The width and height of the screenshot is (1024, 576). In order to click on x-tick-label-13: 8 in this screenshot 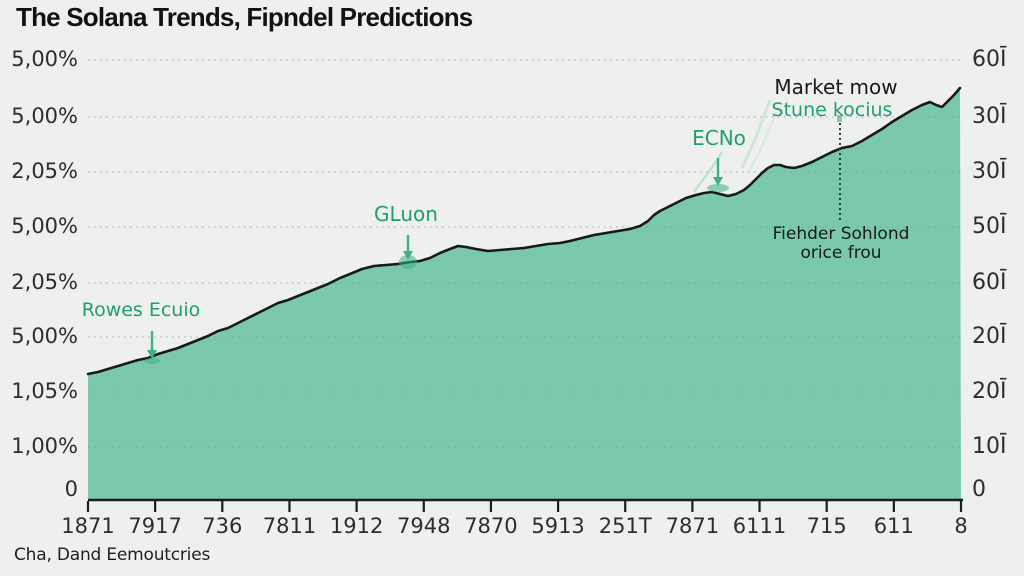, I will do `click(960, 526)`.